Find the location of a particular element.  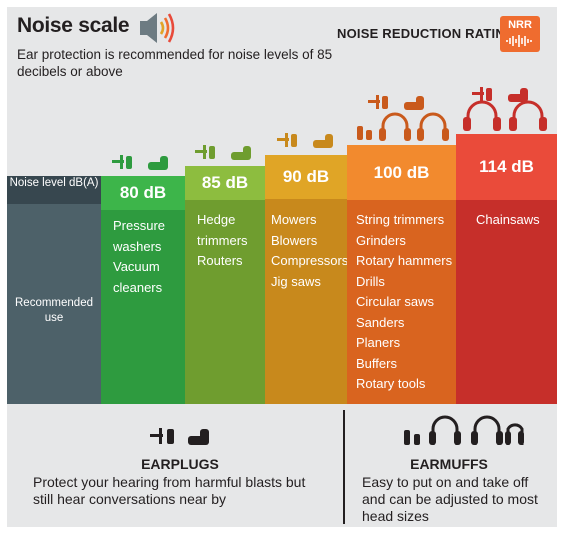

soundwave-icon is located at coordinates (519, 41).